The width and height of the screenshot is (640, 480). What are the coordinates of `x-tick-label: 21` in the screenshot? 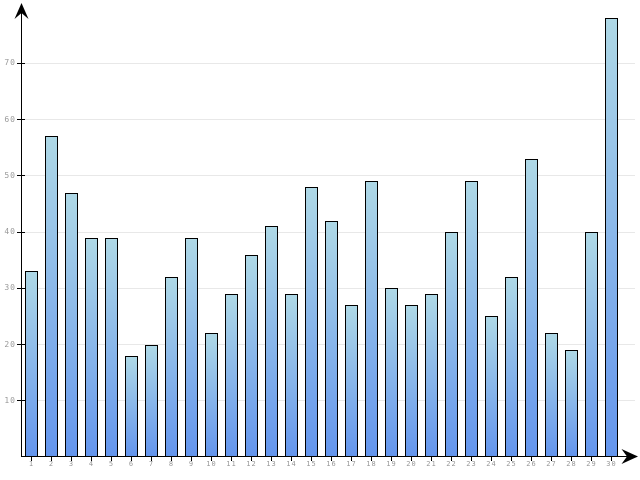 It's located at (431, 464).